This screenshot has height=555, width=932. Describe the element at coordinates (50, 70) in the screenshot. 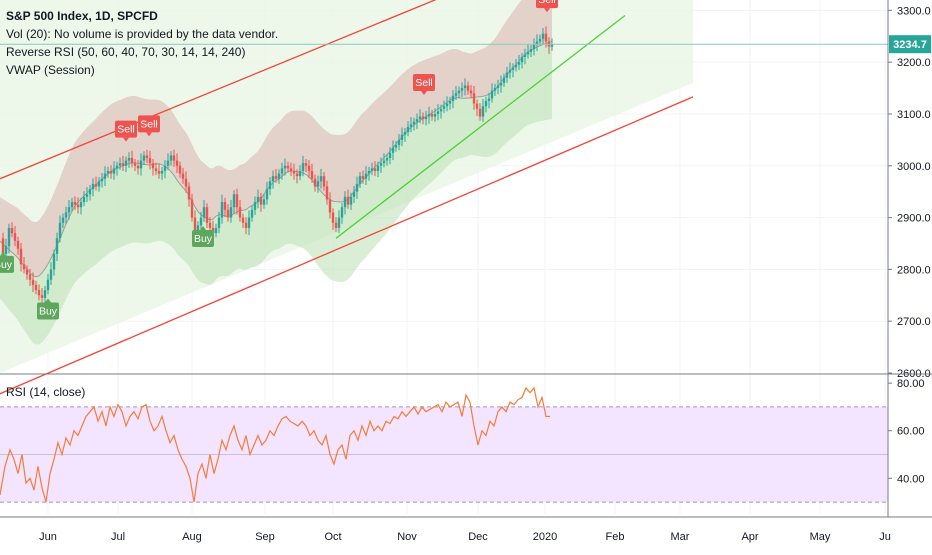

I see `legend-vwap: VWAP (Session)` at that location.